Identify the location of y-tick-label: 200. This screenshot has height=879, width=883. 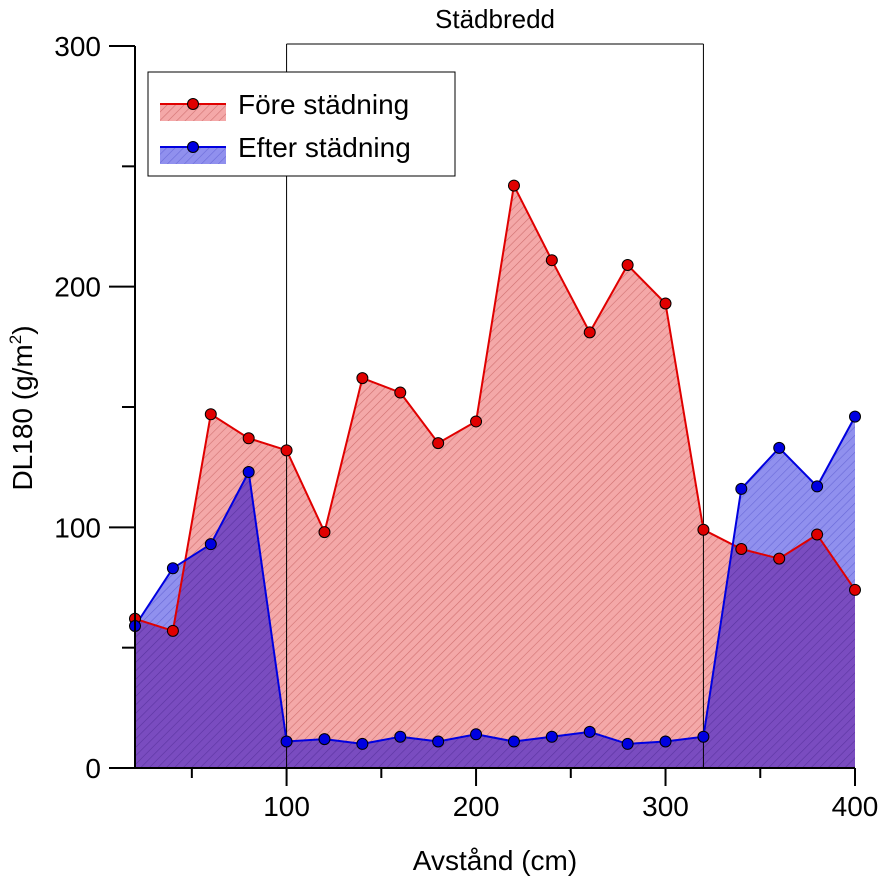
(77, 287).